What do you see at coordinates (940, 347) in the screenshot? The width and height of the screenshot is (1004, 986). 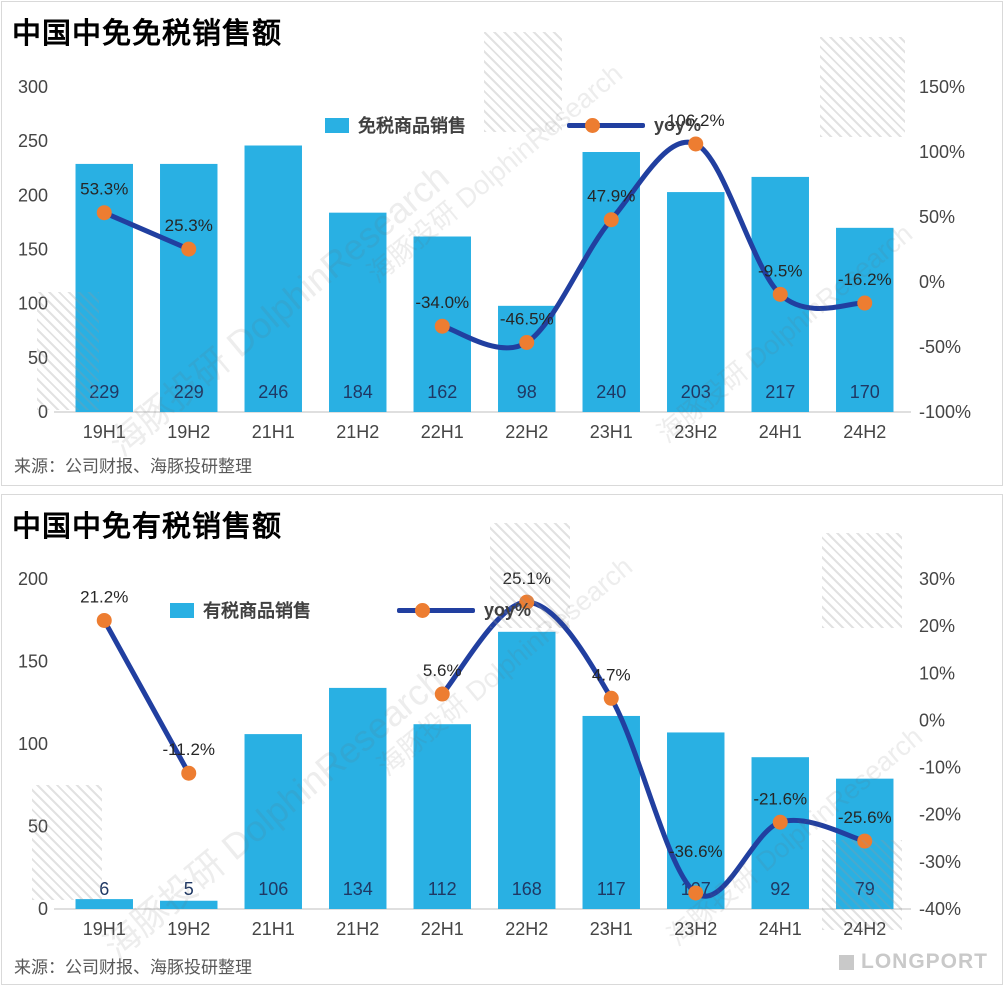 I see `right-axis-tick: -50%` at bounding box center [940, 347].